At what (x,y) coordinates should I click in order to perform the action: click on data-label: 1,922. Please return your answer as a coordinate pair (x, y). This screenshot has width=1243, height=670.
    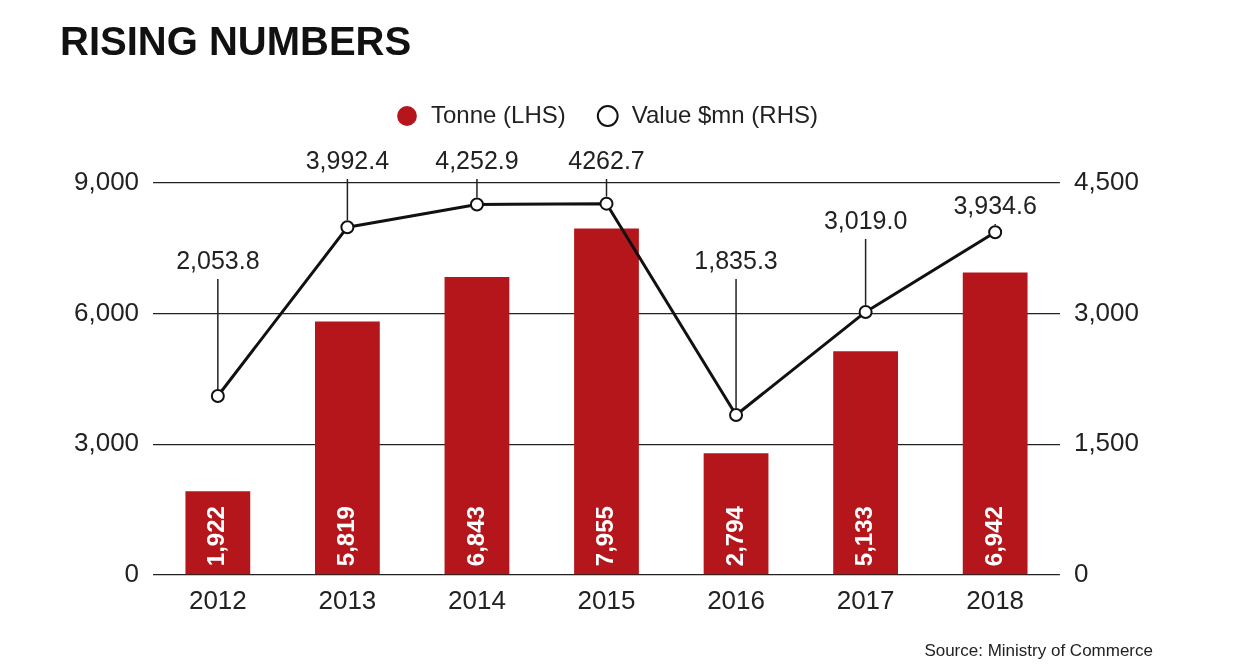
    Looking at the image, I should click on (216, 536).